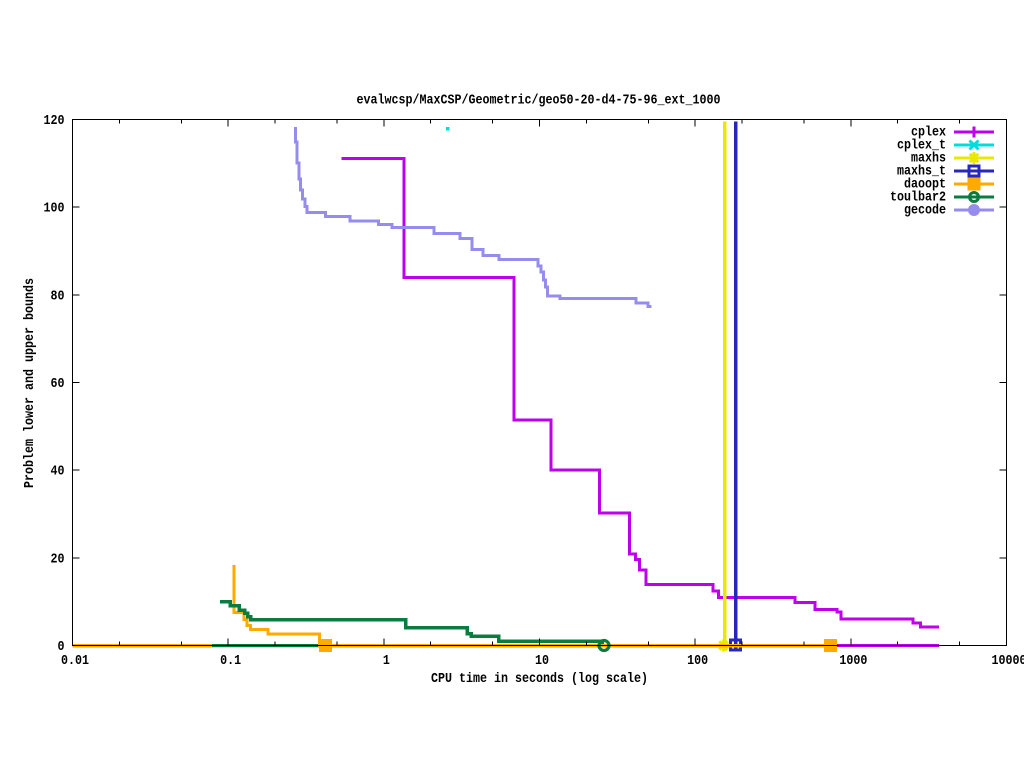  I want to click on svg-text: 10, so click(542, 661).